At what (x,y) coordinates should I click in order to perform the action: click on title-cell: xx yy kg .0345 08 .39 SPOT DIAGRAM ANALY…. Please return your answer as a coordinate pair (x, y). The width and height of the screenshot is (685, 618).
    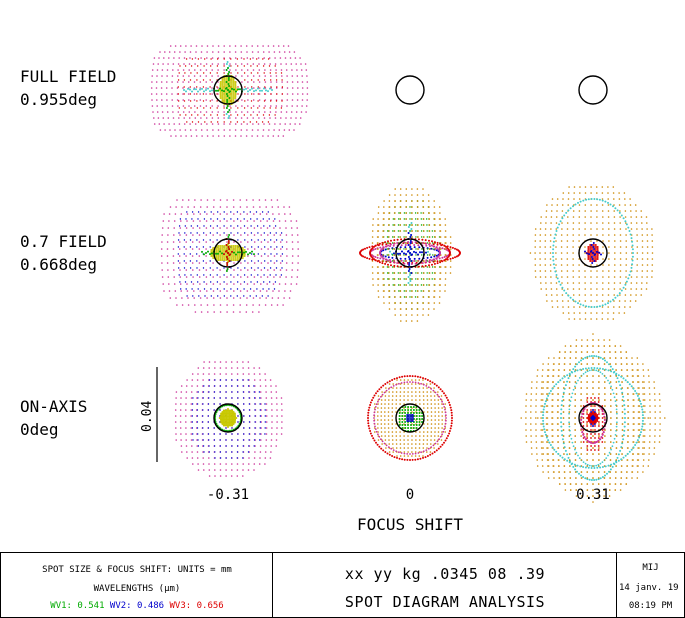
    Looking at the image, I should click on (445, 585).